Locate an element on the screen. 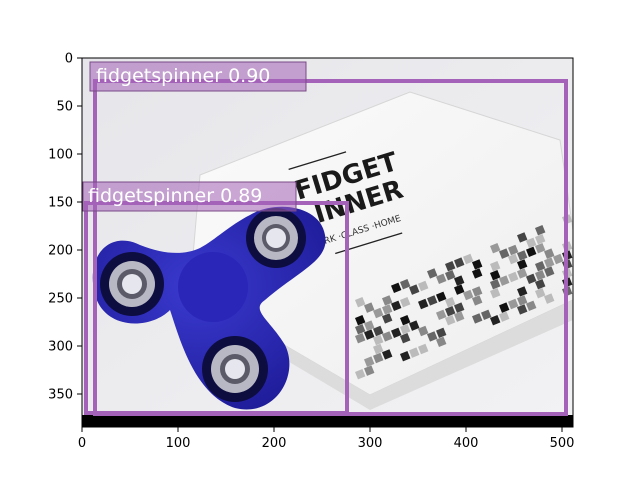 The width and height of the screenshot is (640, 480). bearing-top is located at coordinates (276, 238).